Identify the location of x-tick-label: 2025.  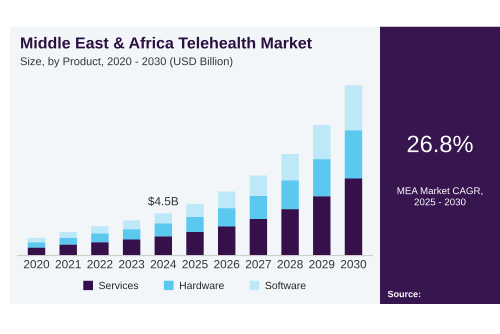
(195, 264).